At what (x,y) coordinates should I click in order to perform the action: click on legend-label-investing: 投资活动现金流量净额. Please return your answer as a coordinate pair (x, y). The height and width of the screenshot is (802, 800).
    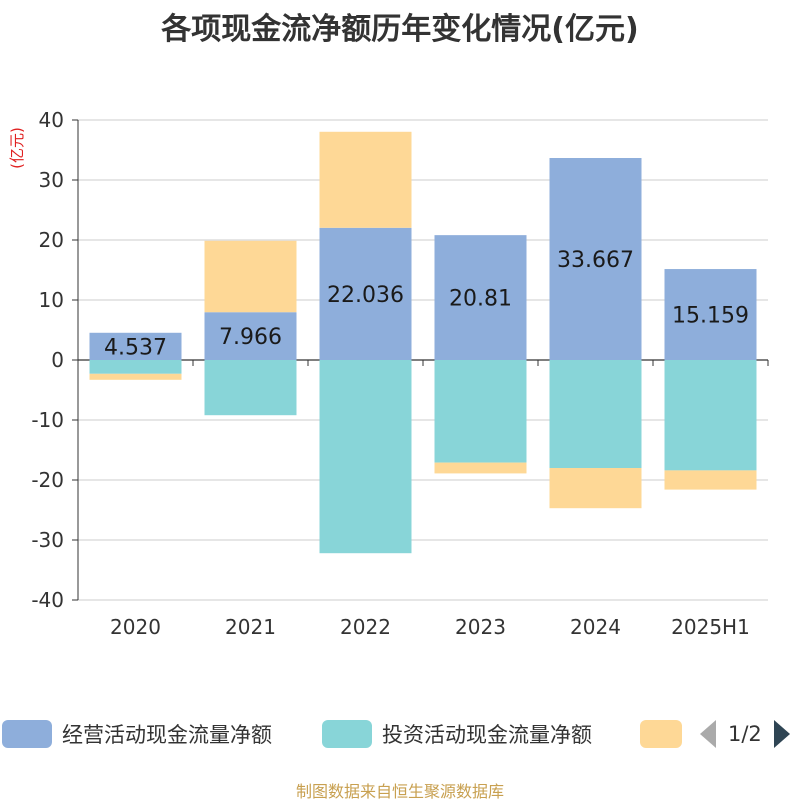
    Looking at the image, I should click on (487, 735).